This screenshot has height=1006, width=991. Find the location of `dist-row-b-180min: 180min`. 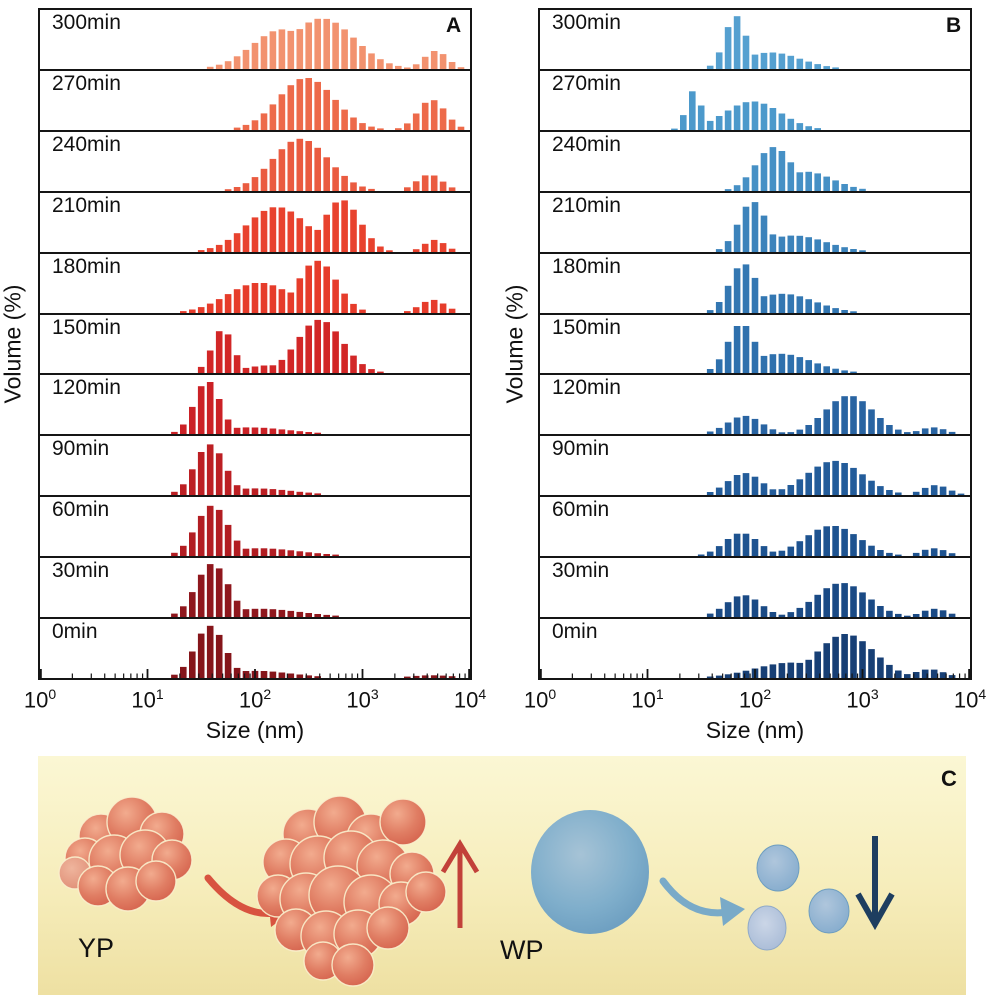

dist-row-b-180min: 180min is located at coordinates (755, 282).